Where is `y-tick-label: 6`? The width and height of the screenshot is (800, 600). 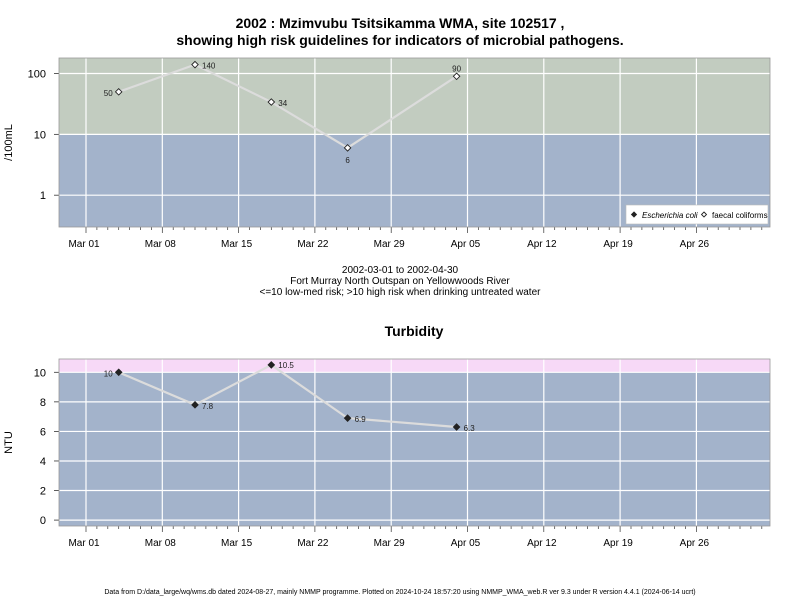
y-tick-label: 6 is located at coordinates (43, 432).